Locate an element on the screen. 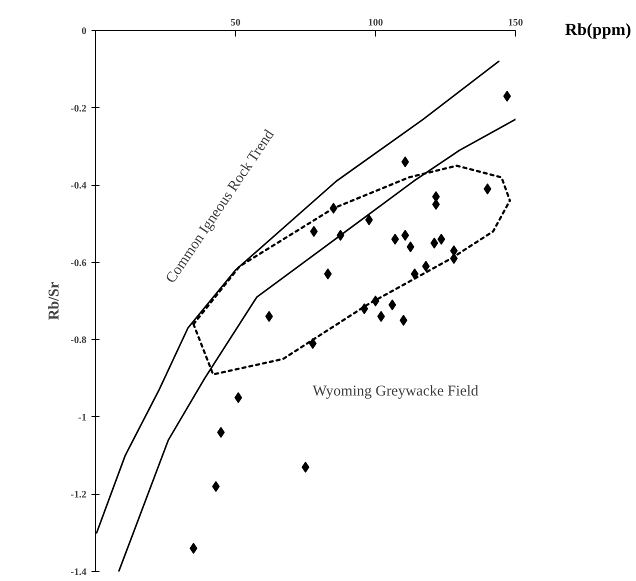 The width and height of the screenshot is (636, 581). x-tick-label: 50 is located at coordinates (235, 23).